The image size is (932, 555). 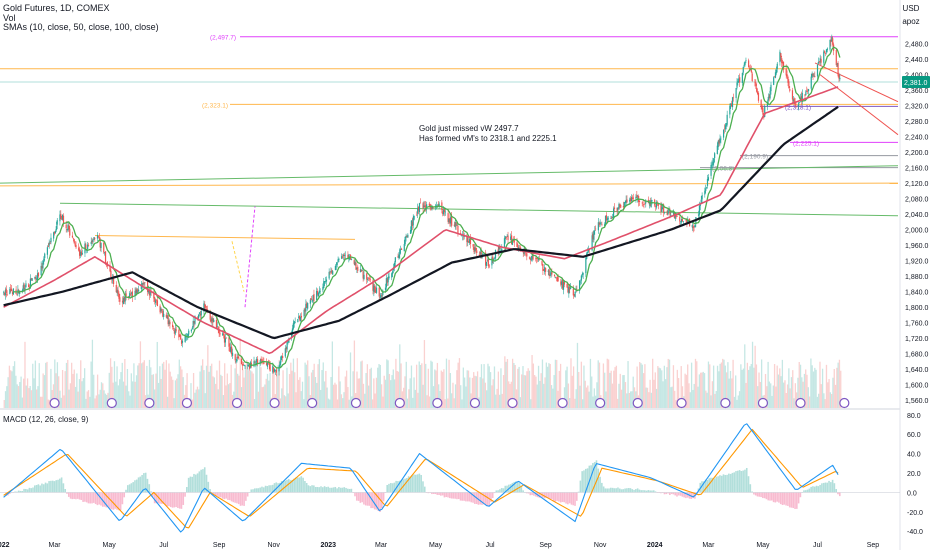 I want to click on price-tick-label: 1,960.0, so click(x=916, y=246).